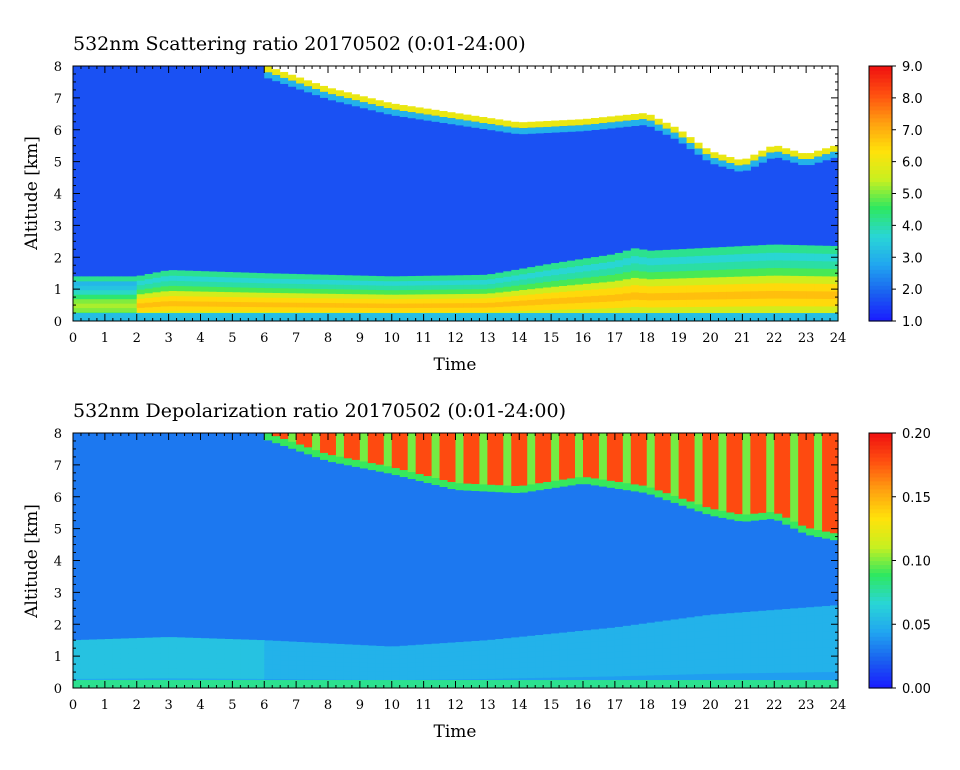 The image size is (960, 770). What do you see at coordinates (912, 290) in the screenshot?
I see `colorbar-tick-label: 2.0` at bounding box center [912, 290].